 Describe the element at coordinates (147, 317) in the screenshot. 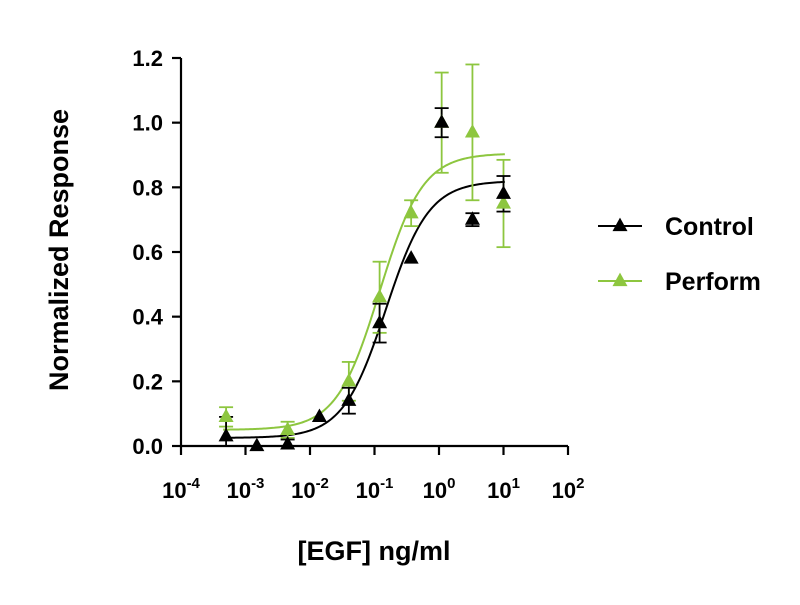

I see `y-tick-label: 0.4` at that location.